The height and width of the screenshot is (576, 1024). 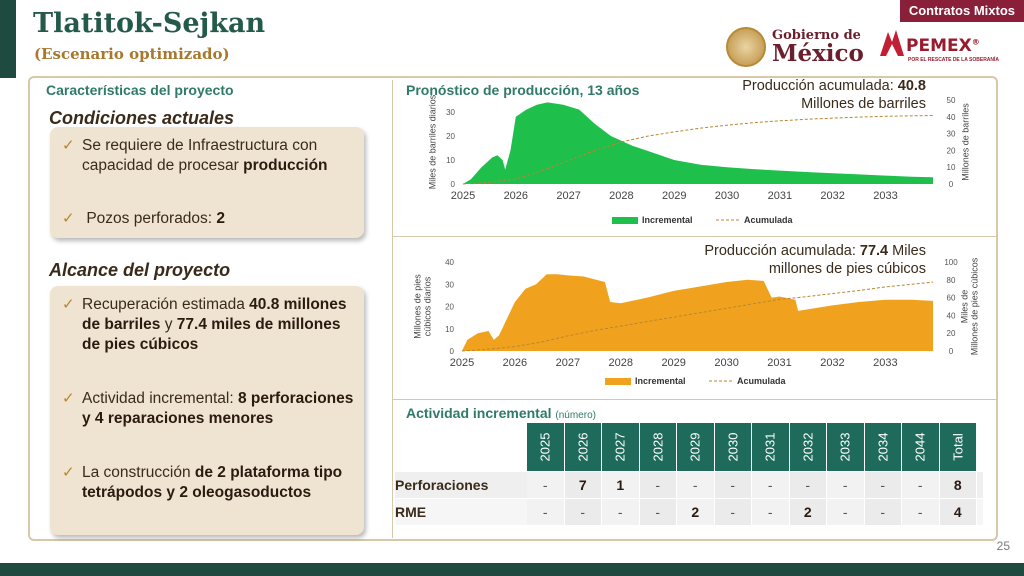 I want to click on y-tick-label: 40, so click(x=449, y=262).